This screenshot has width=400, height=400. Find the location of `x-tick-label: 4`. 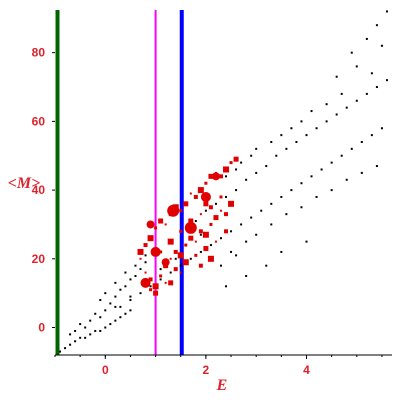

x-tick-label: 4 is located at coordinates (306, 370).